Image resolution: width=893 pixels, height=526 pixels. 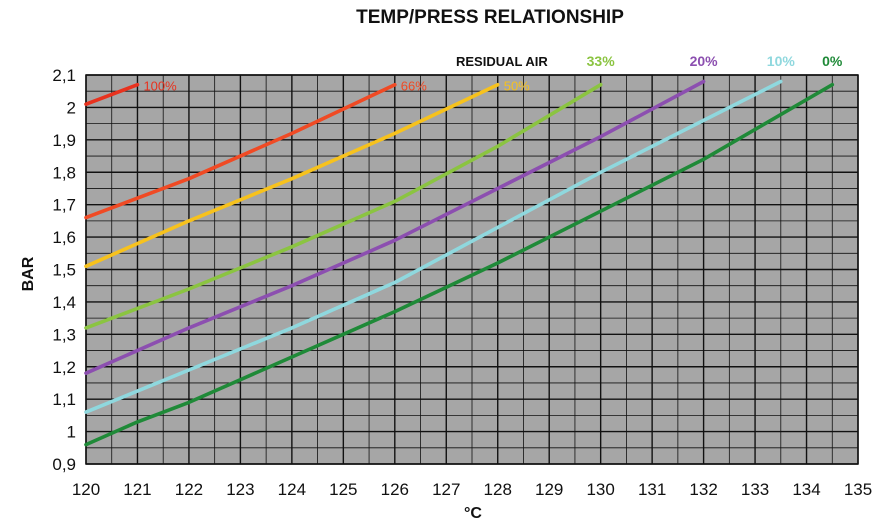 What do you see at coordinates (517, 86) in the screenshot?
I see `series-label-50pct: 50%` at bounding box center [517, 86].